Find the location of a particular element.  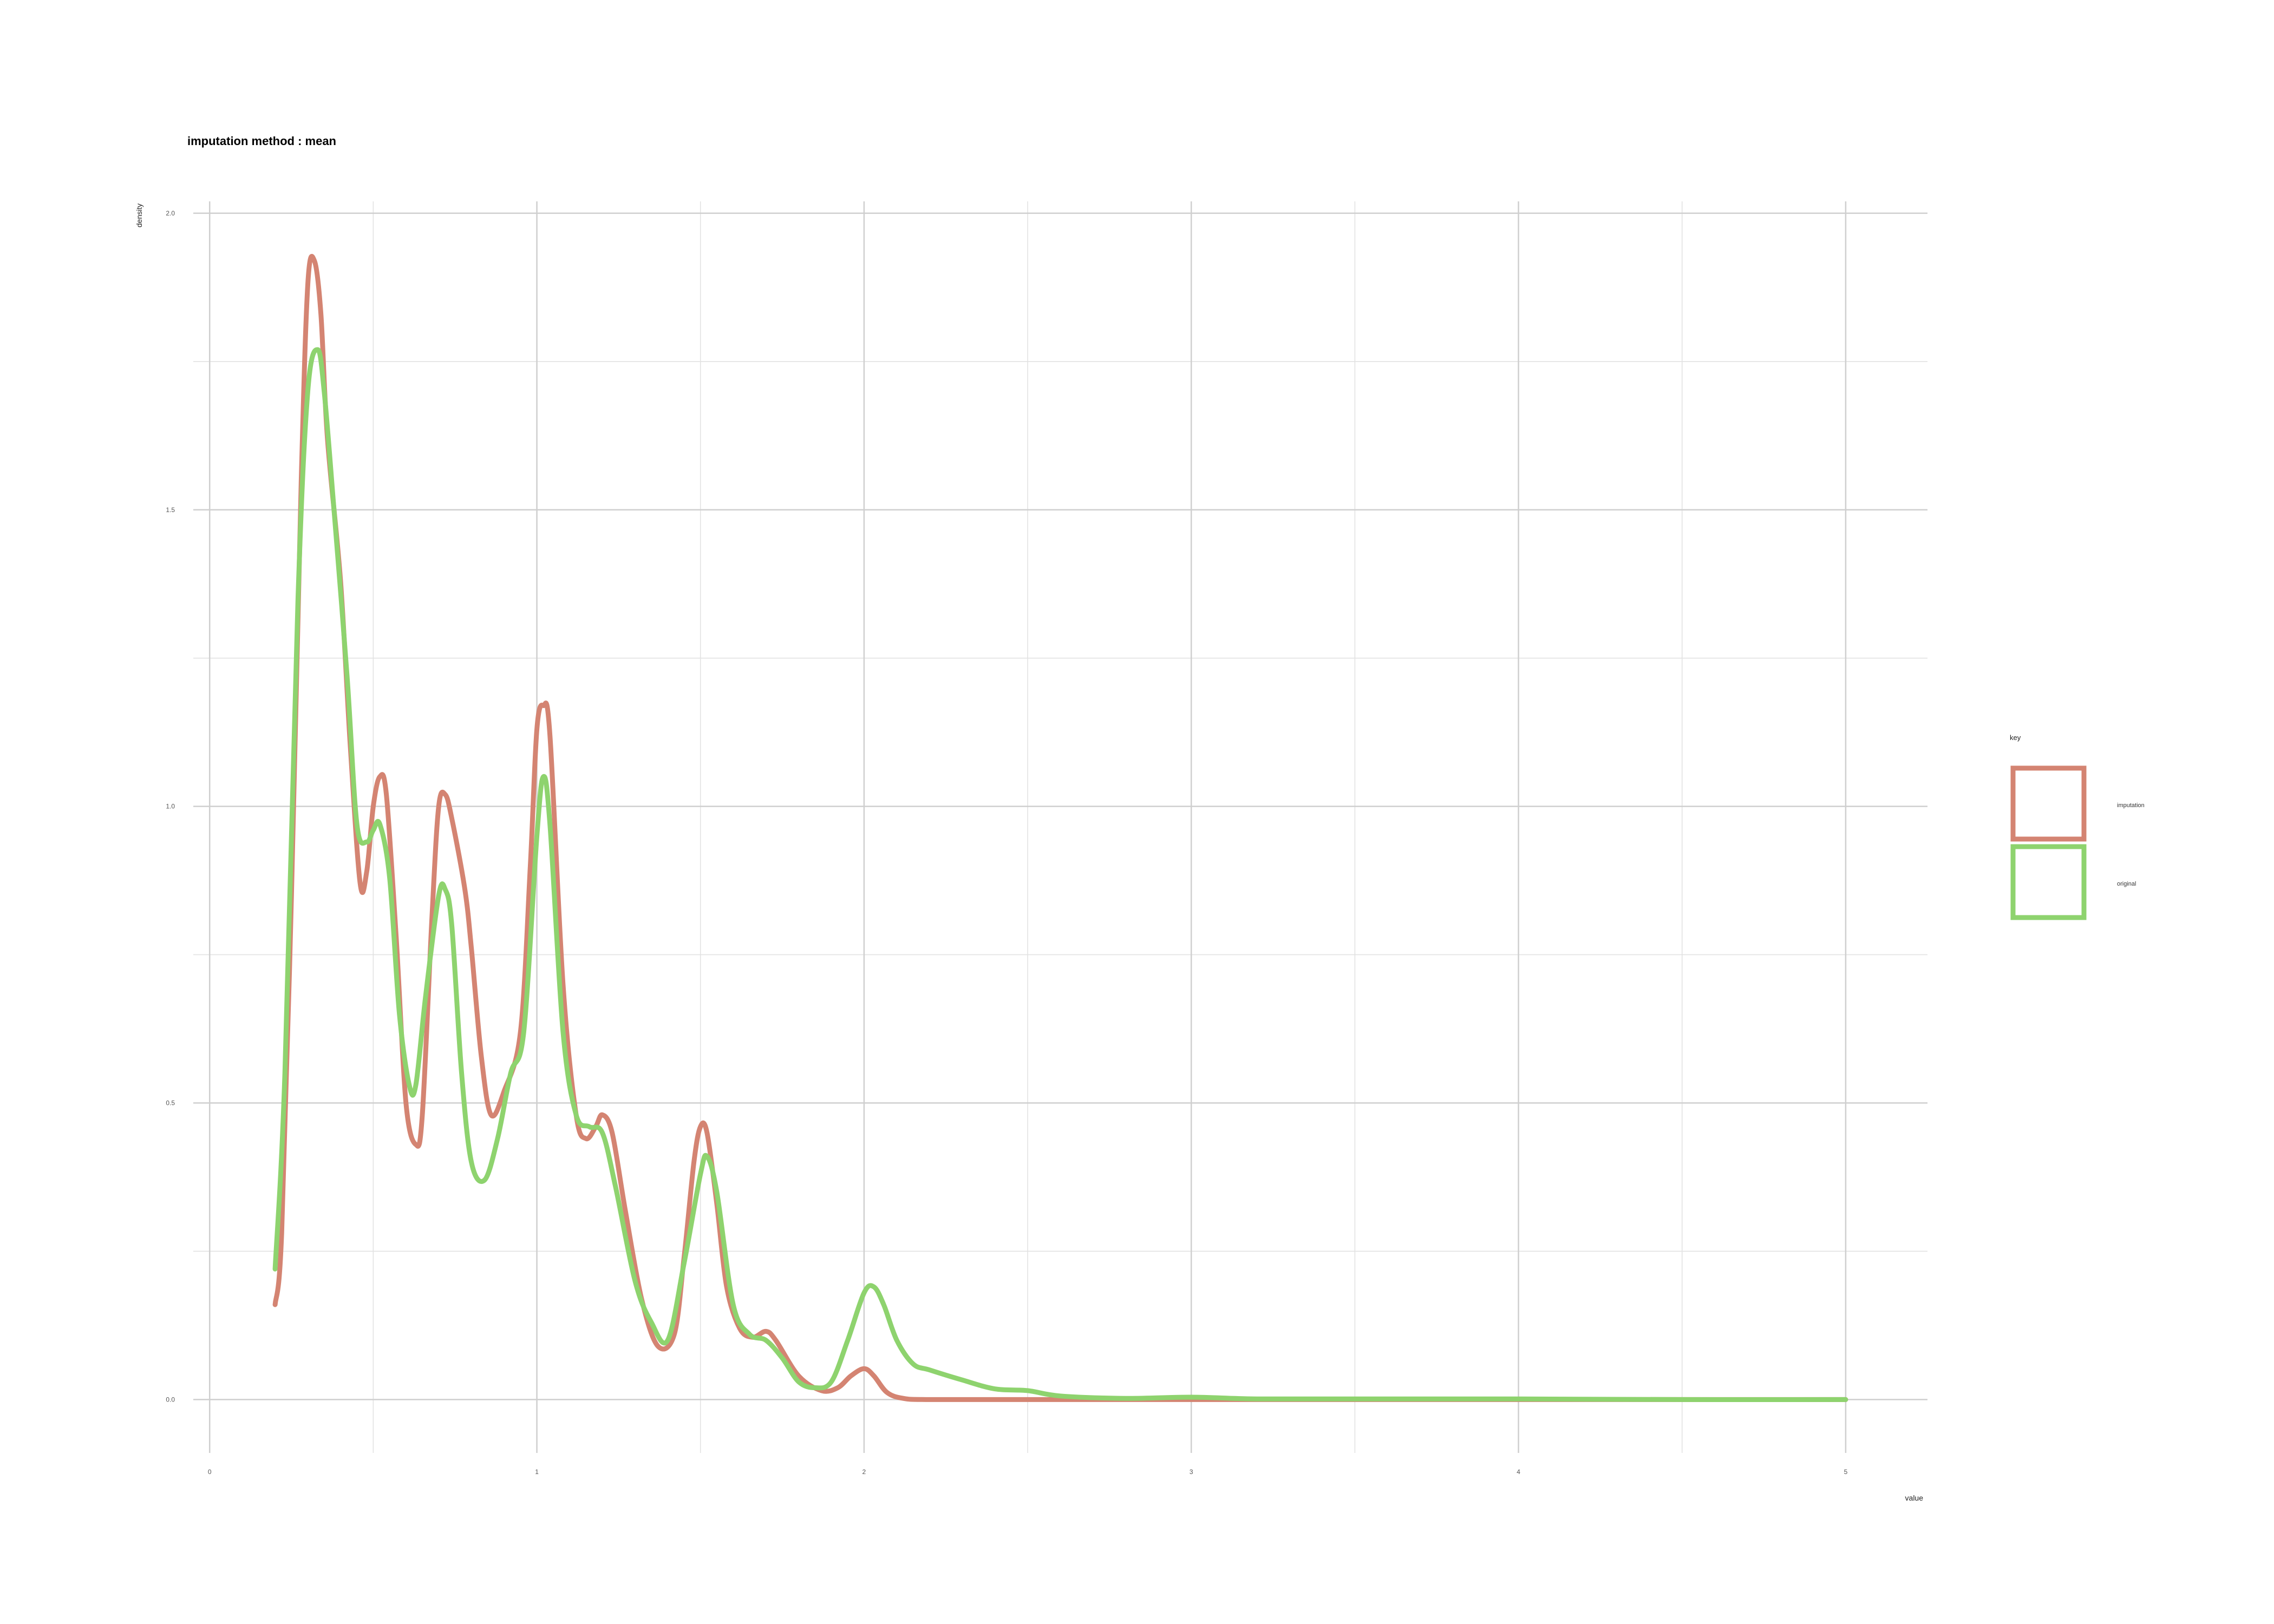

legend-key-original is located at coordinates (2049, 882).